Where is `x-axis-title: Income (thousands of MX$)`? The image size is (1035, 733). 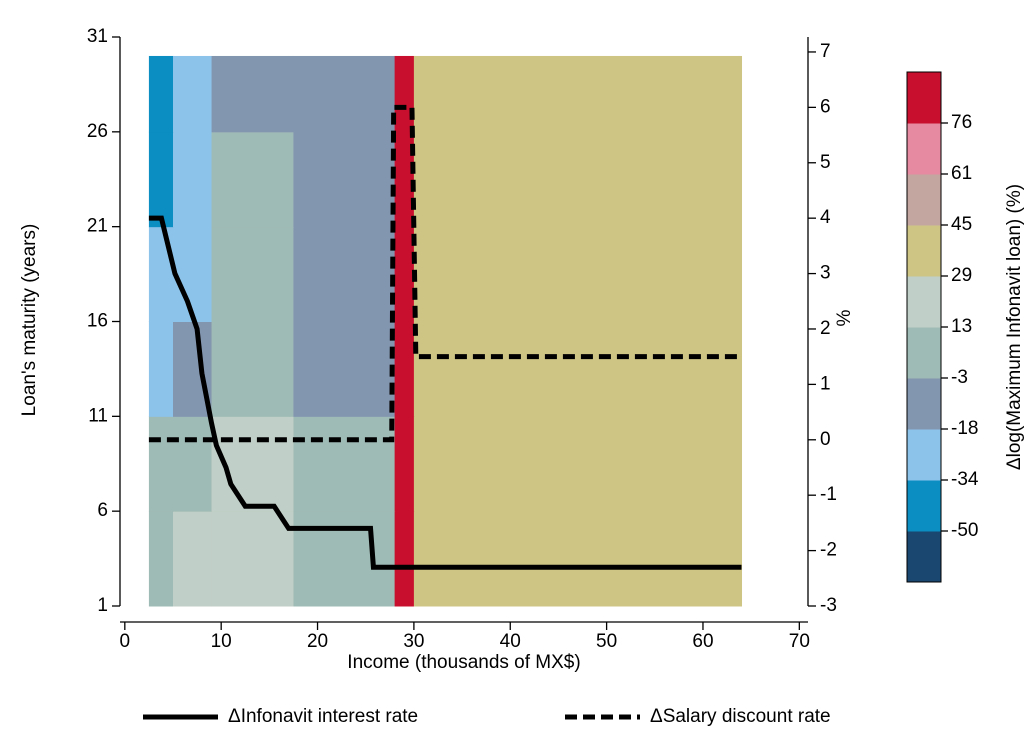 x-axis-title: Income (thousands of MX$) is located at coordinates (463, 662).